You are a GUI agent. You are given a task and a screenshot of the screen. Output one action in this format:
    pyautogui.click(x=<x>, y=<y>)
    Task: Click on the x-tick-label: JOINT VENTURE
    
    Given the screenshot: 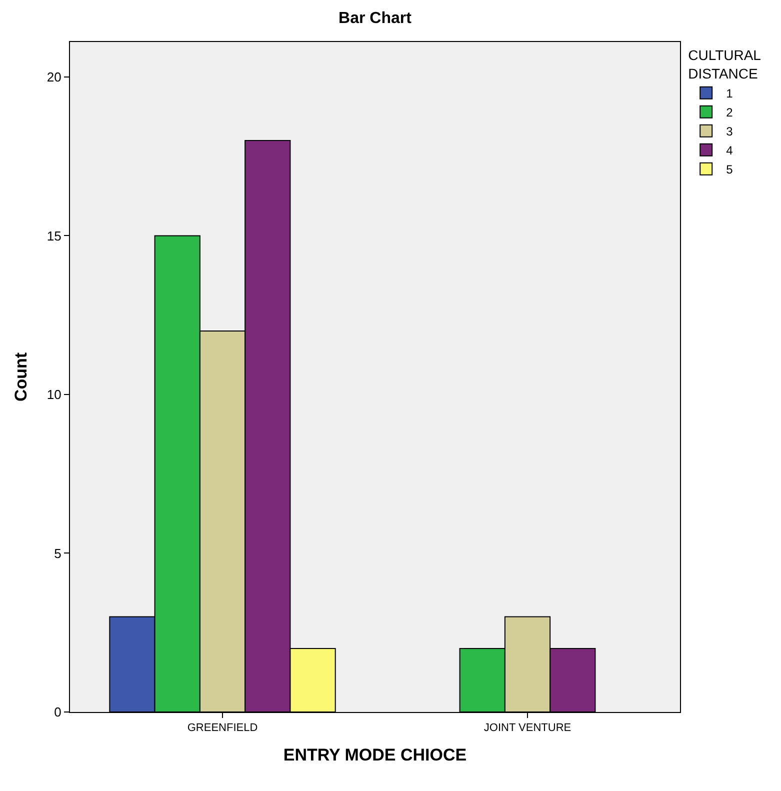 What is the action you would take?
    pyautogui.click(x=528, y=728)
    